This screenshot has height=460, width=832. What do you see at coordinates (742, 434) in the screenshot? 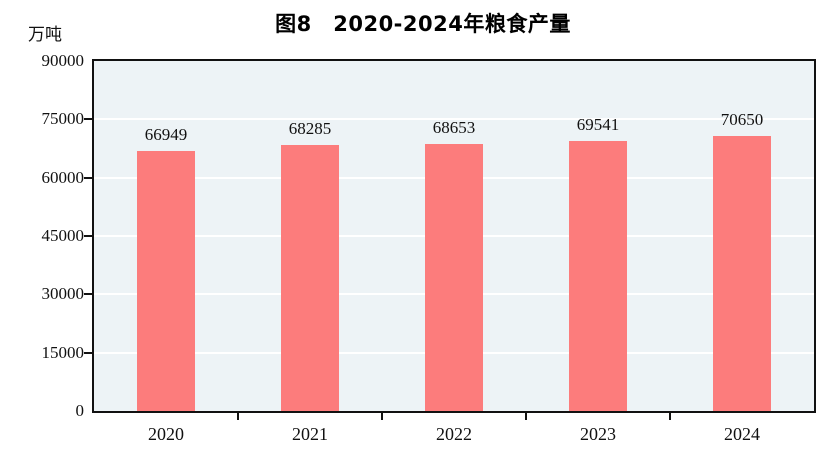
I see `x-category-label: 2024` at bounding box center [742, 434].